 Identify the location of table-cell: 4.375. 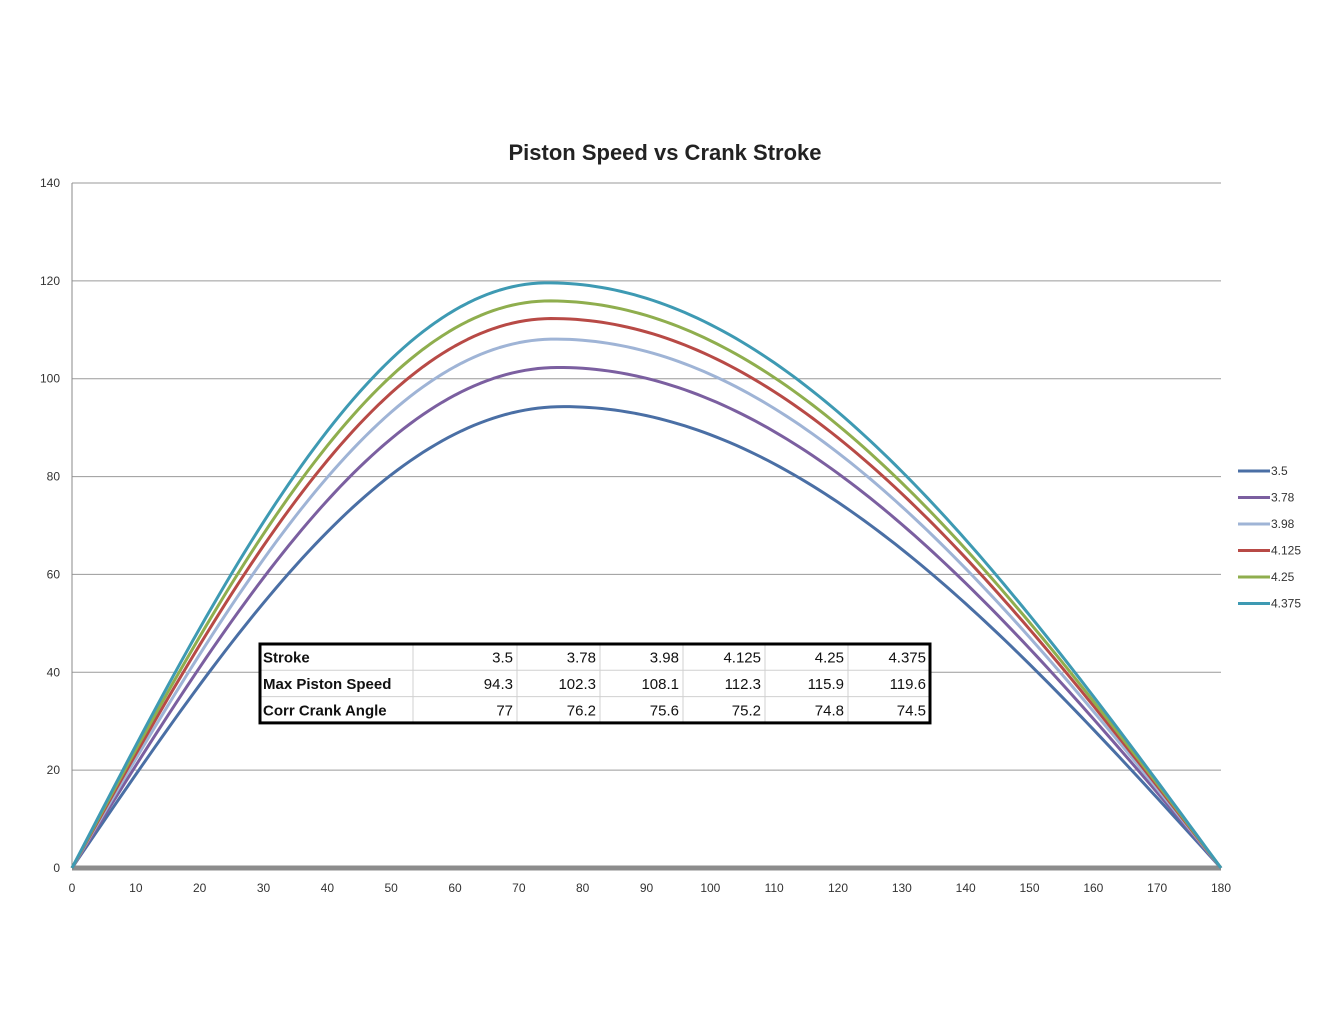
(907, 658).